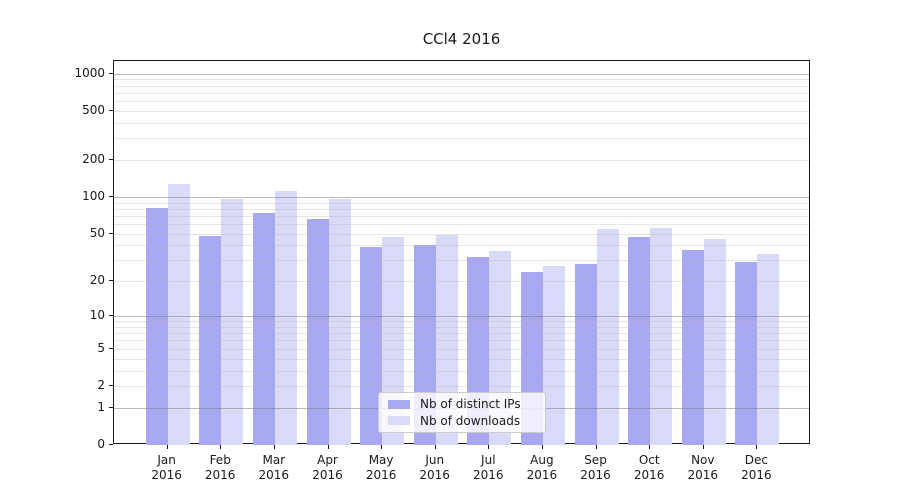 This screenshot has height=500, width=900. I want to click on x-tick-label-oct: Oct 2016, so click(649, 467).